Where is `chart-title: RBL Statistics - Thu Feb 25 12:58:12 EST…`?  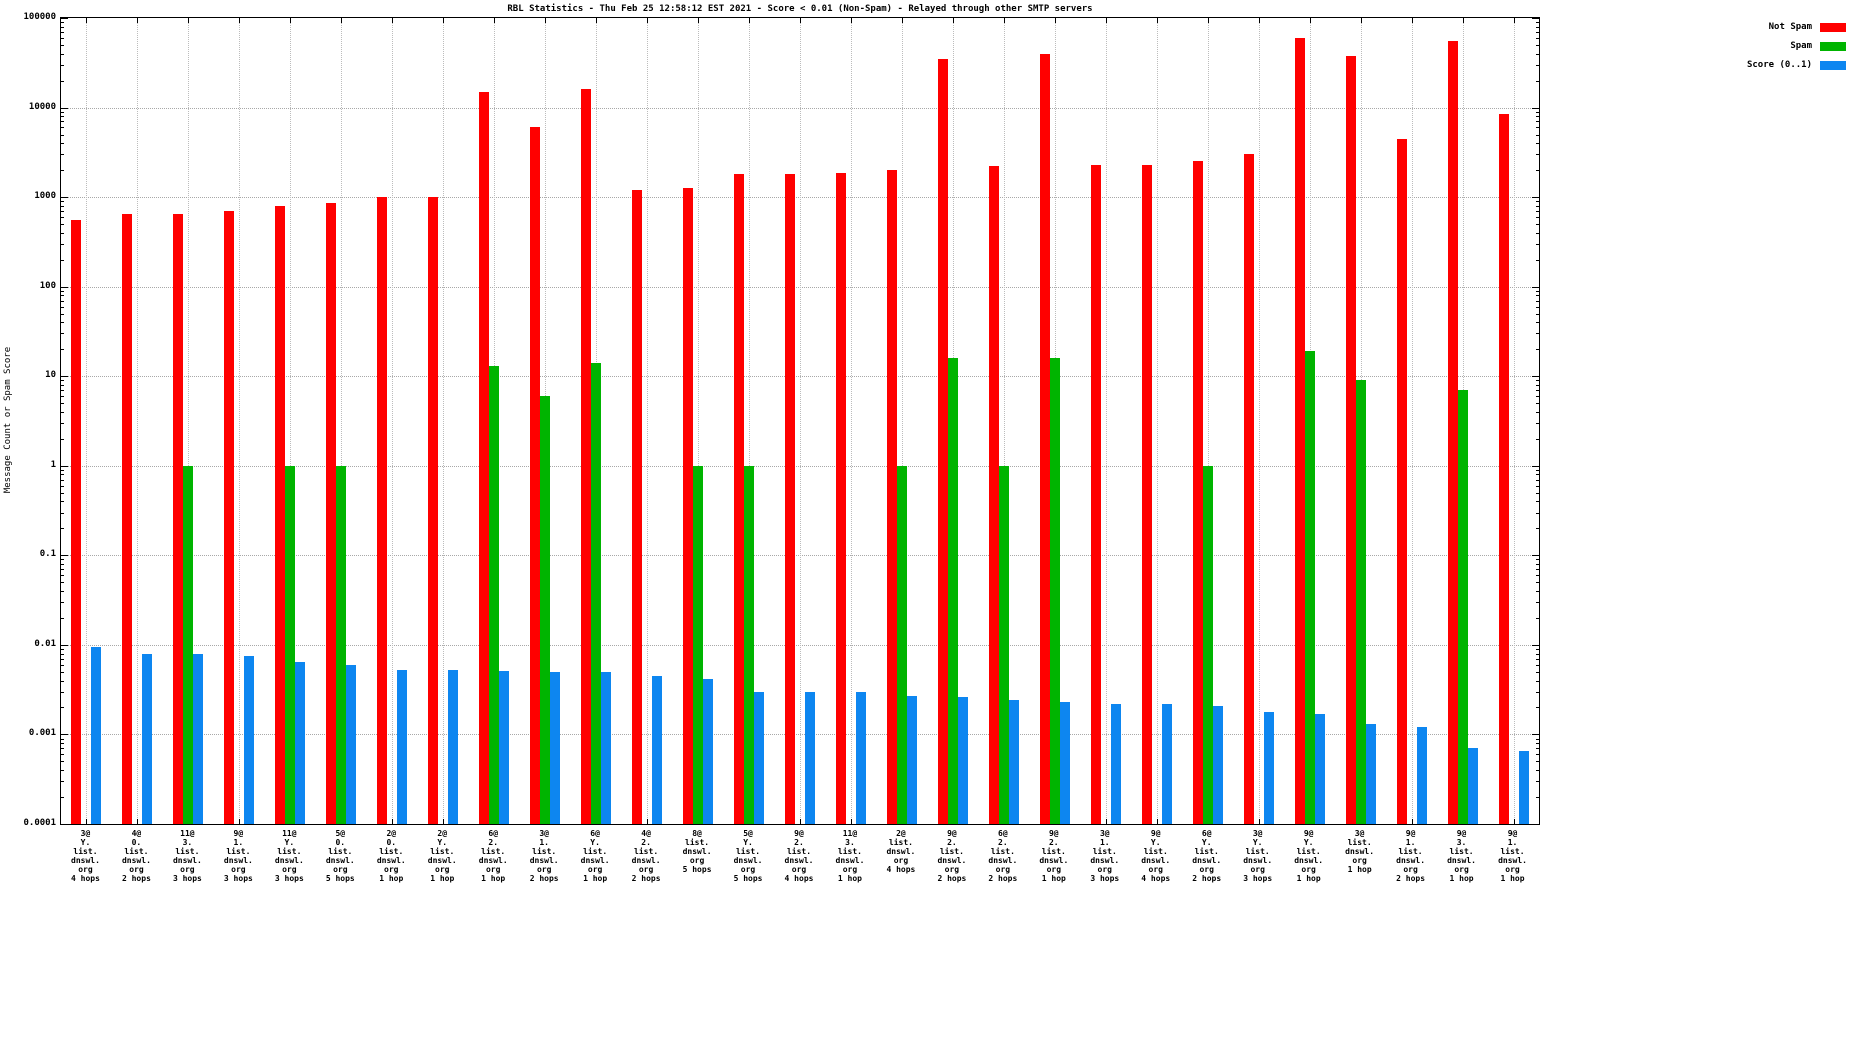 chart-title: RBL Statistics - Thu Feb 25 12:58:12 EST… is located at coordinates (800, 9).